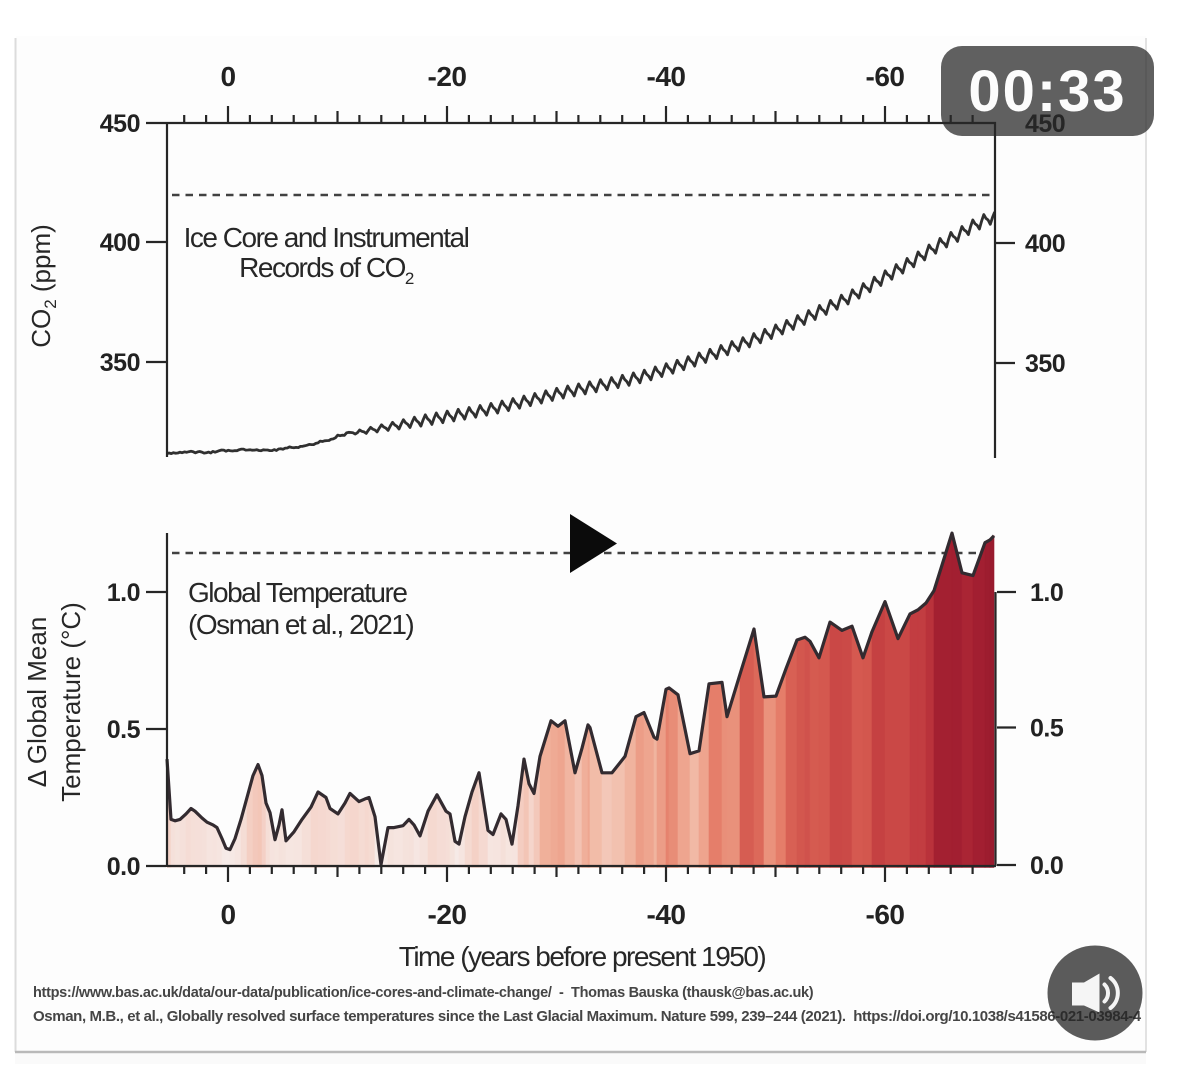  I want to click on svg-text: Δ Global Mean, so click(37, 702).